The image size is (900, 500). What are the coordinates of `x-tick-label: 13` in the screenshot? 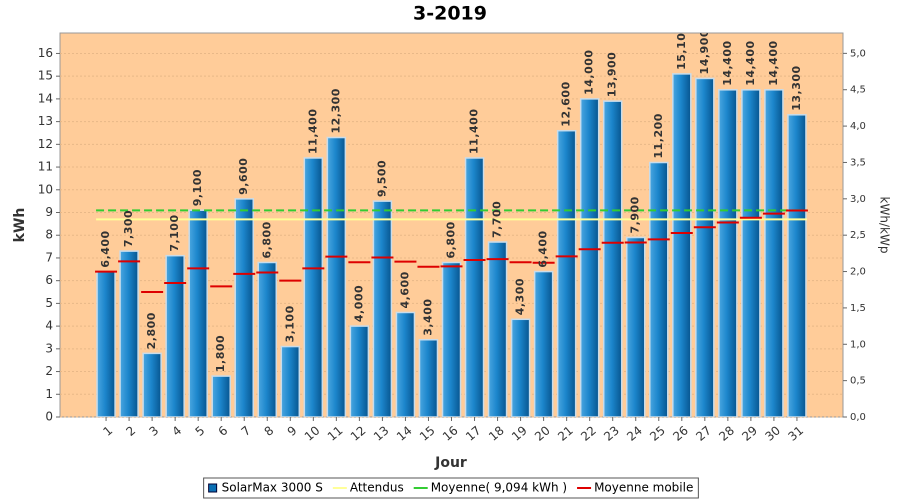 It's located at (381, 433).